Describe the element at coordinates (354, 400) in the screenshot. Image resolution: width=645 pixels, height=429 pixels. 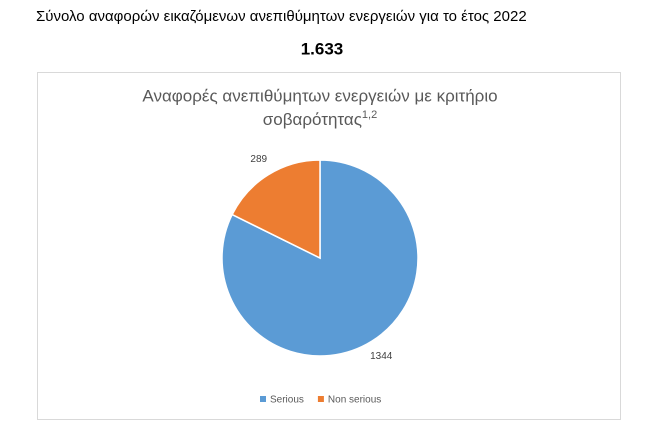
I see `legend-label: Non serious` at that location.